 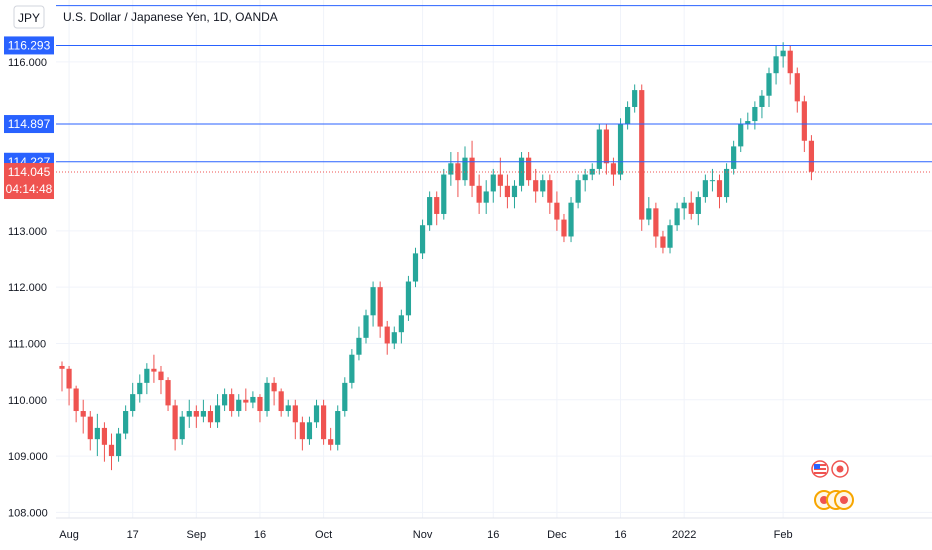 What do you see at coordinates (840, 500) in the screenshot?
I see `japan-event-icon` at bounding box center [840, 500].